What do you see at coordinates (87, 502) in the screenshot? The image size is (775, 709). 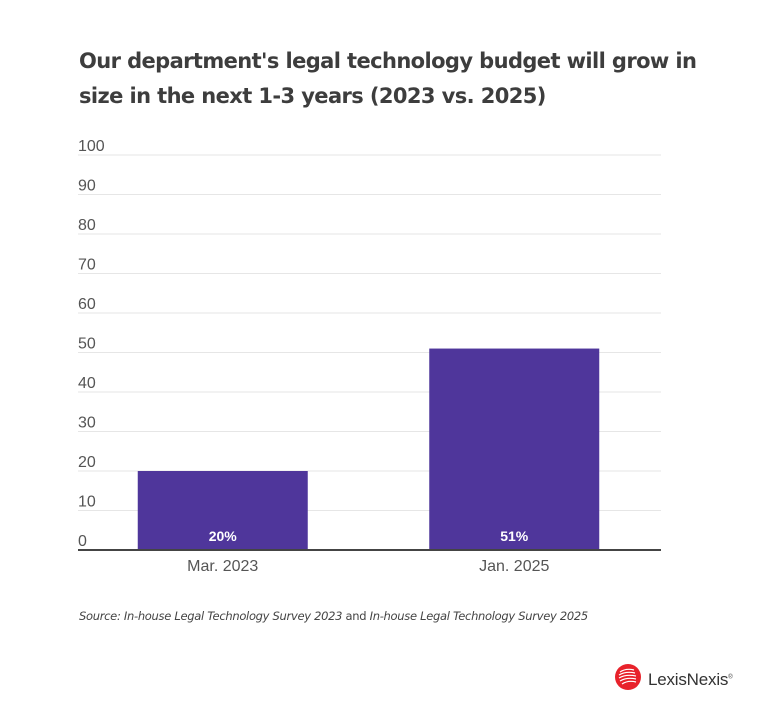 I see `y-tick-label: 10` at bounding box center [87, 502].